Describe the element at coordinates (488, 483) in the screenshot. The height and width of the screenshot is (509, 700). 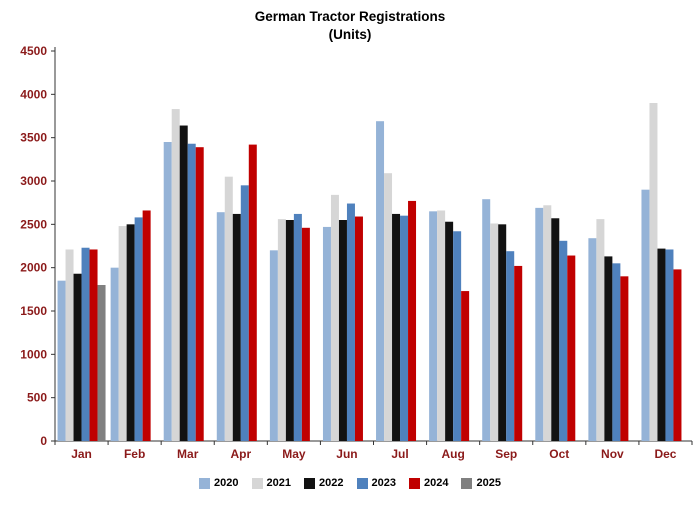
I see `legend-label-2025: 2025` at that location.